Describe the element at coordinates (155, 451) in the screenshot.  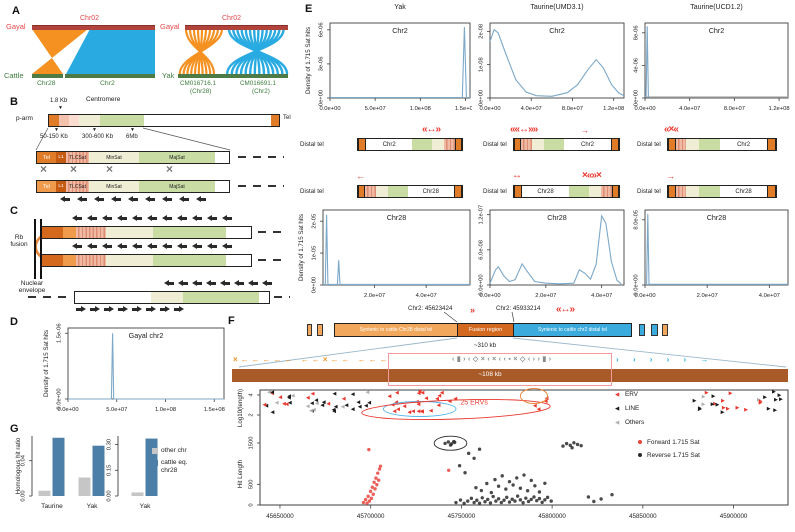
I see `legend-swatch-other` at that location.